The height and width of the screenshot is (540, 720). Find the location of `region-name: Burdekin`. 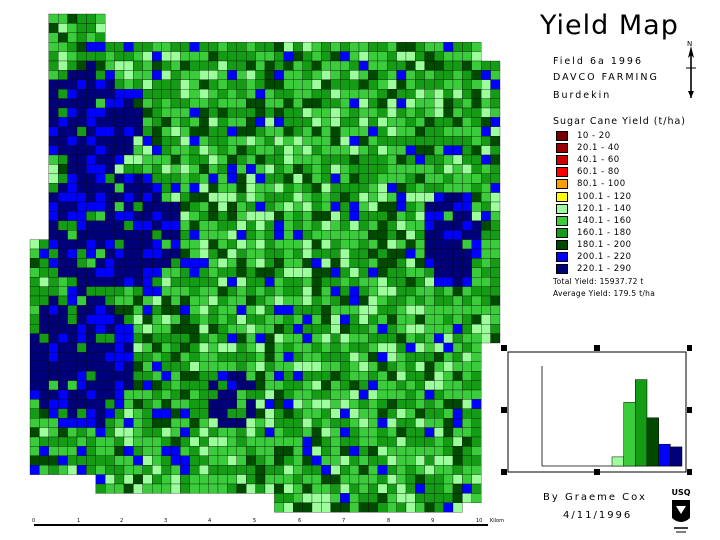

region-name: Burdekin is located at coordinates (582, 95).